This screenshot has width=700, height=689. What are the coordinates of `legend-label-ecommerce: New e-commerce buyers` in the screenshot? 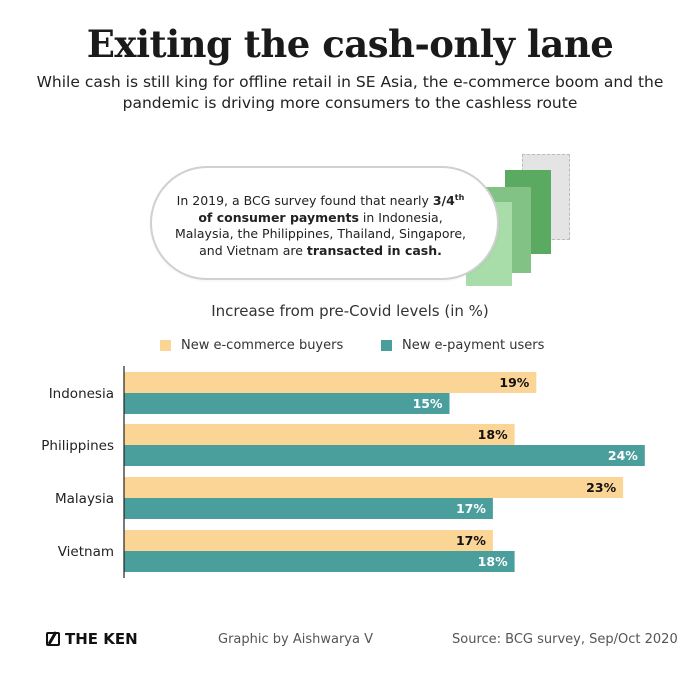 It's located at (262, 345).